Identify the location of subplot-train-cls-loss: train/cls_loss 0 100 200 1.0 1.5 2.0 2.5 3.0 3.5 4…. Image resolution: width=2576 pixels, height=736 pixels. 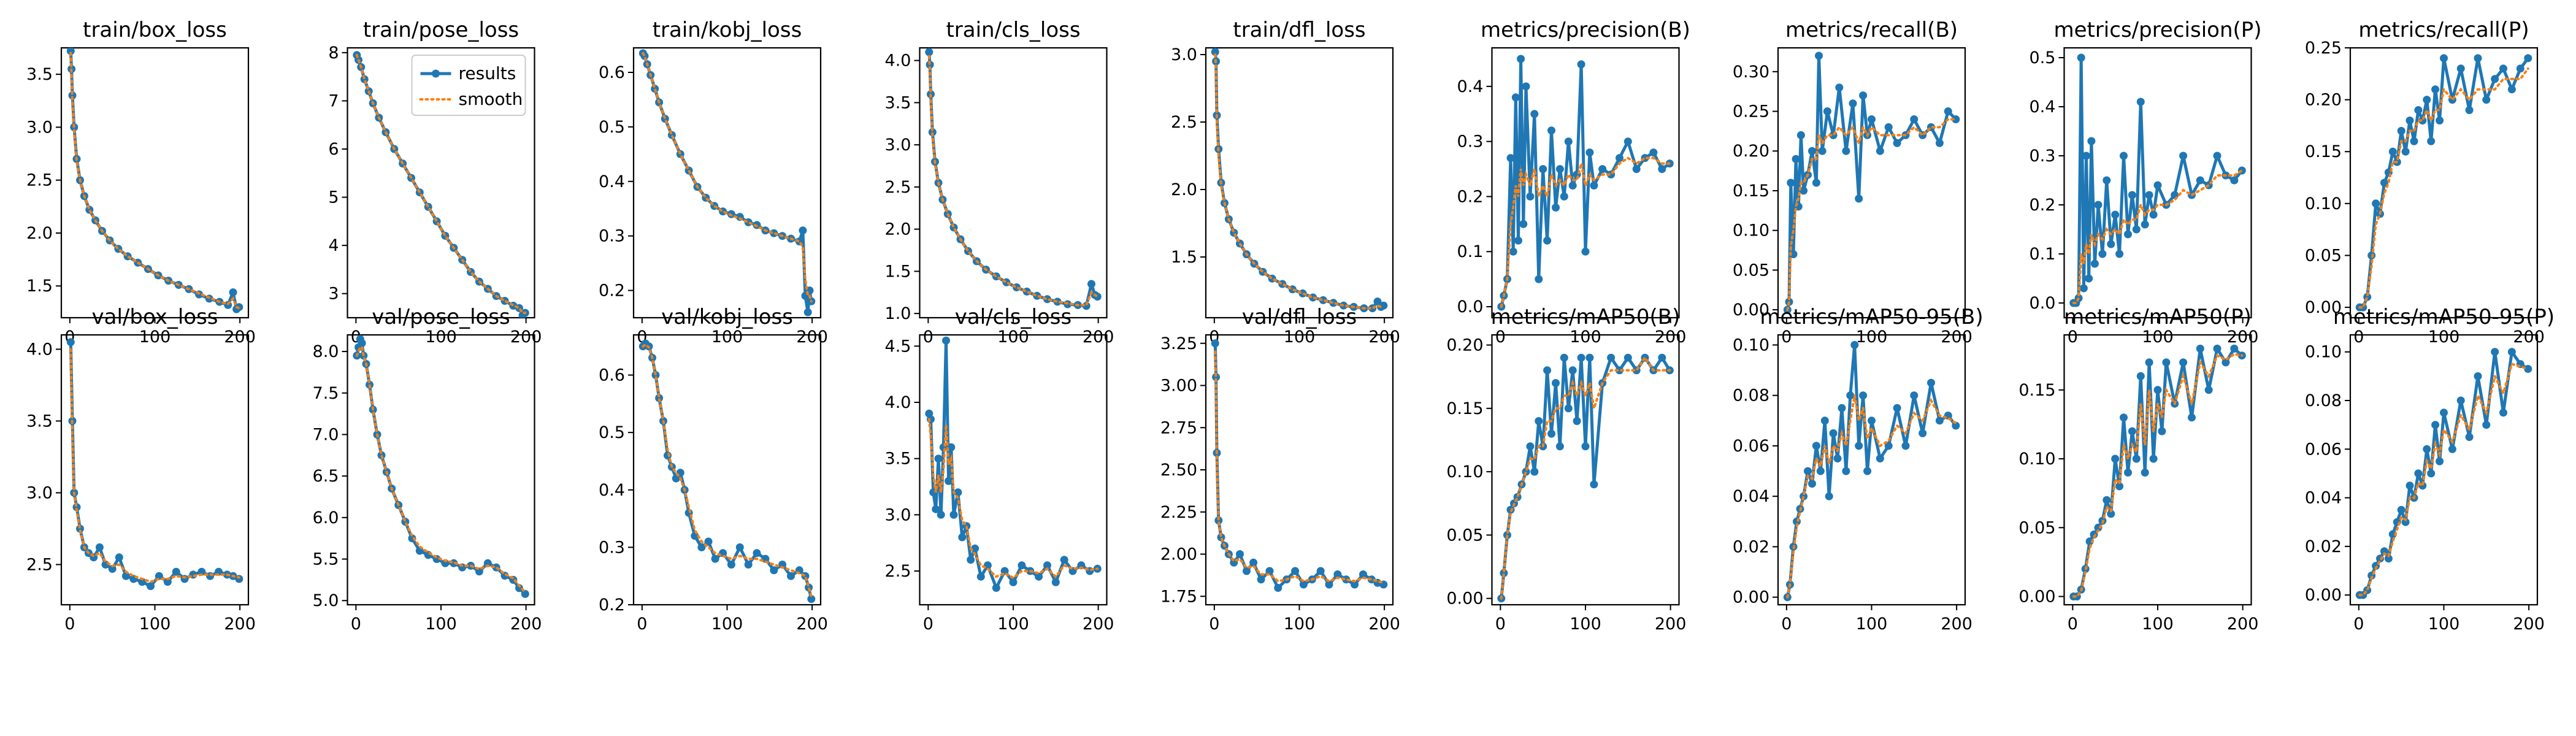
(999, 182).